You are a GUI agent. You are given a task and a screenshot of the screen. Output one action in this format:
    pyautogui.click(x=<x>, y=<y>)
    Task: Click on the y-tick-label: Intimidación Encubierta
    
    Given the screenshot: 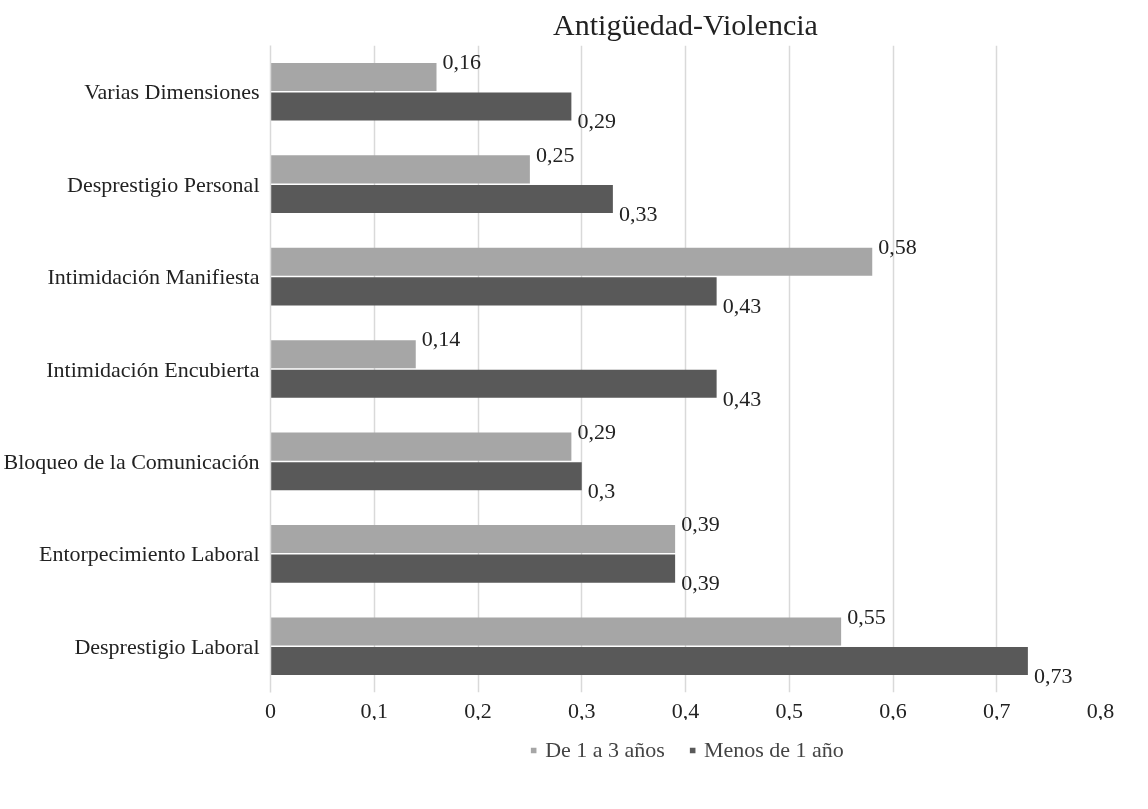 What is the action you would take?
    pyautogui.click(x=153, y=369)
    